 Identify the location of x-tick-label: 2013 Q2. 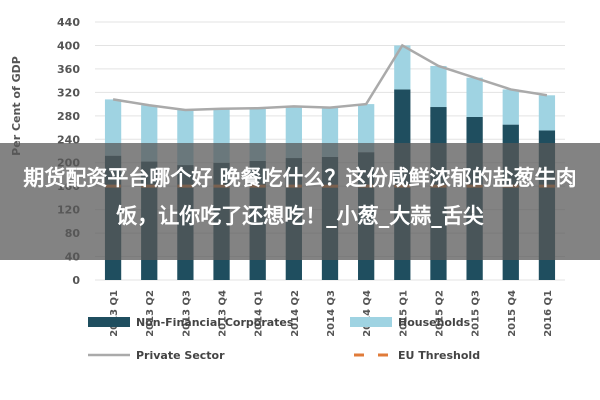
(150, 313).